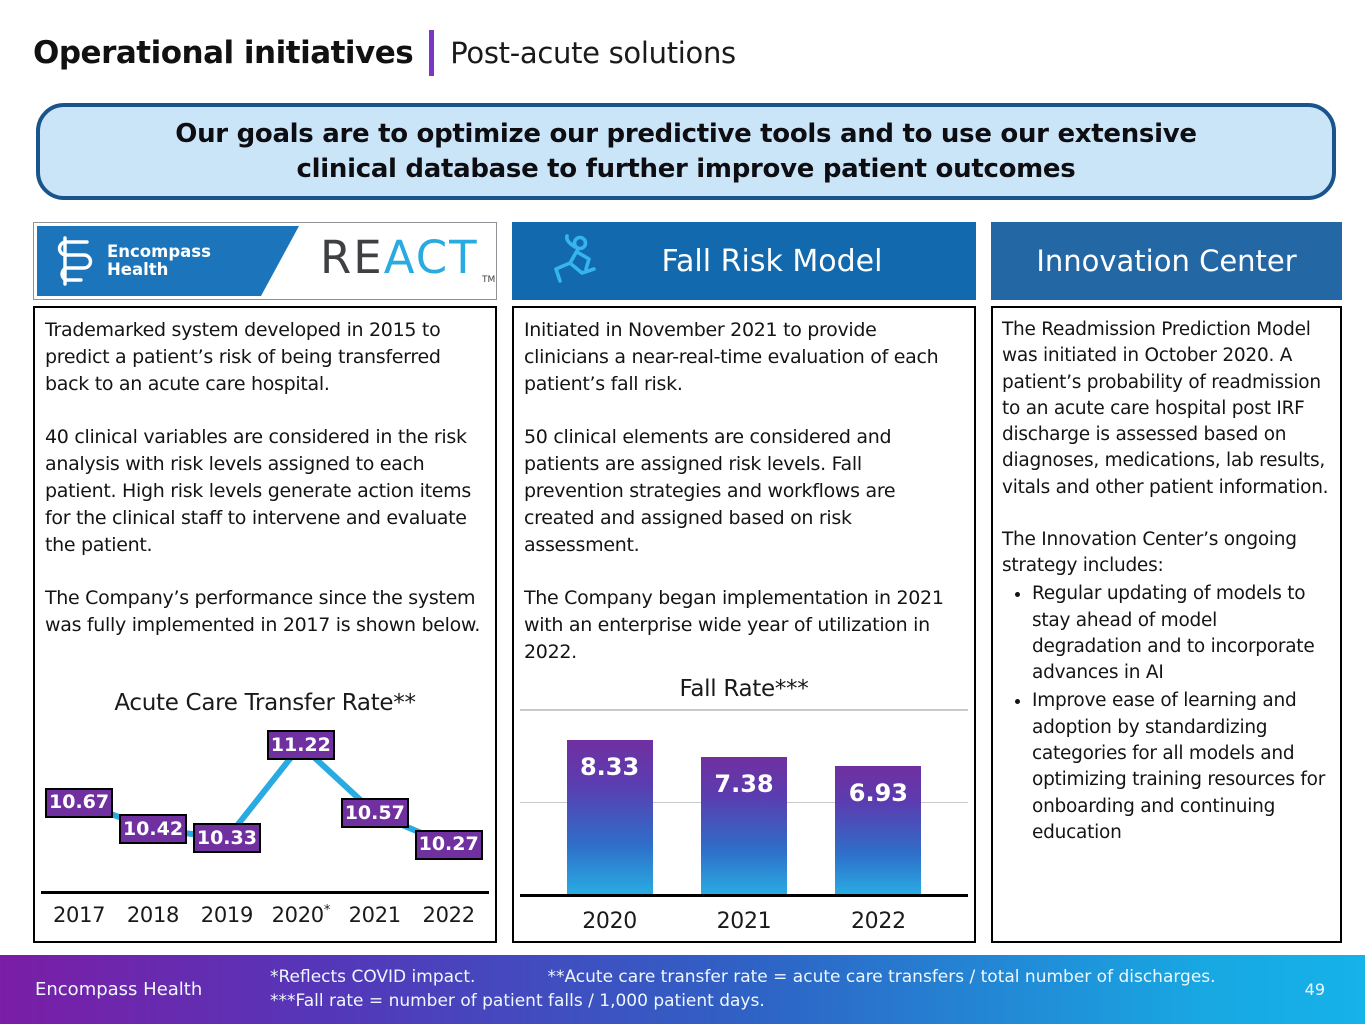  I want to click on falling-person-icon, so click(575, 258).